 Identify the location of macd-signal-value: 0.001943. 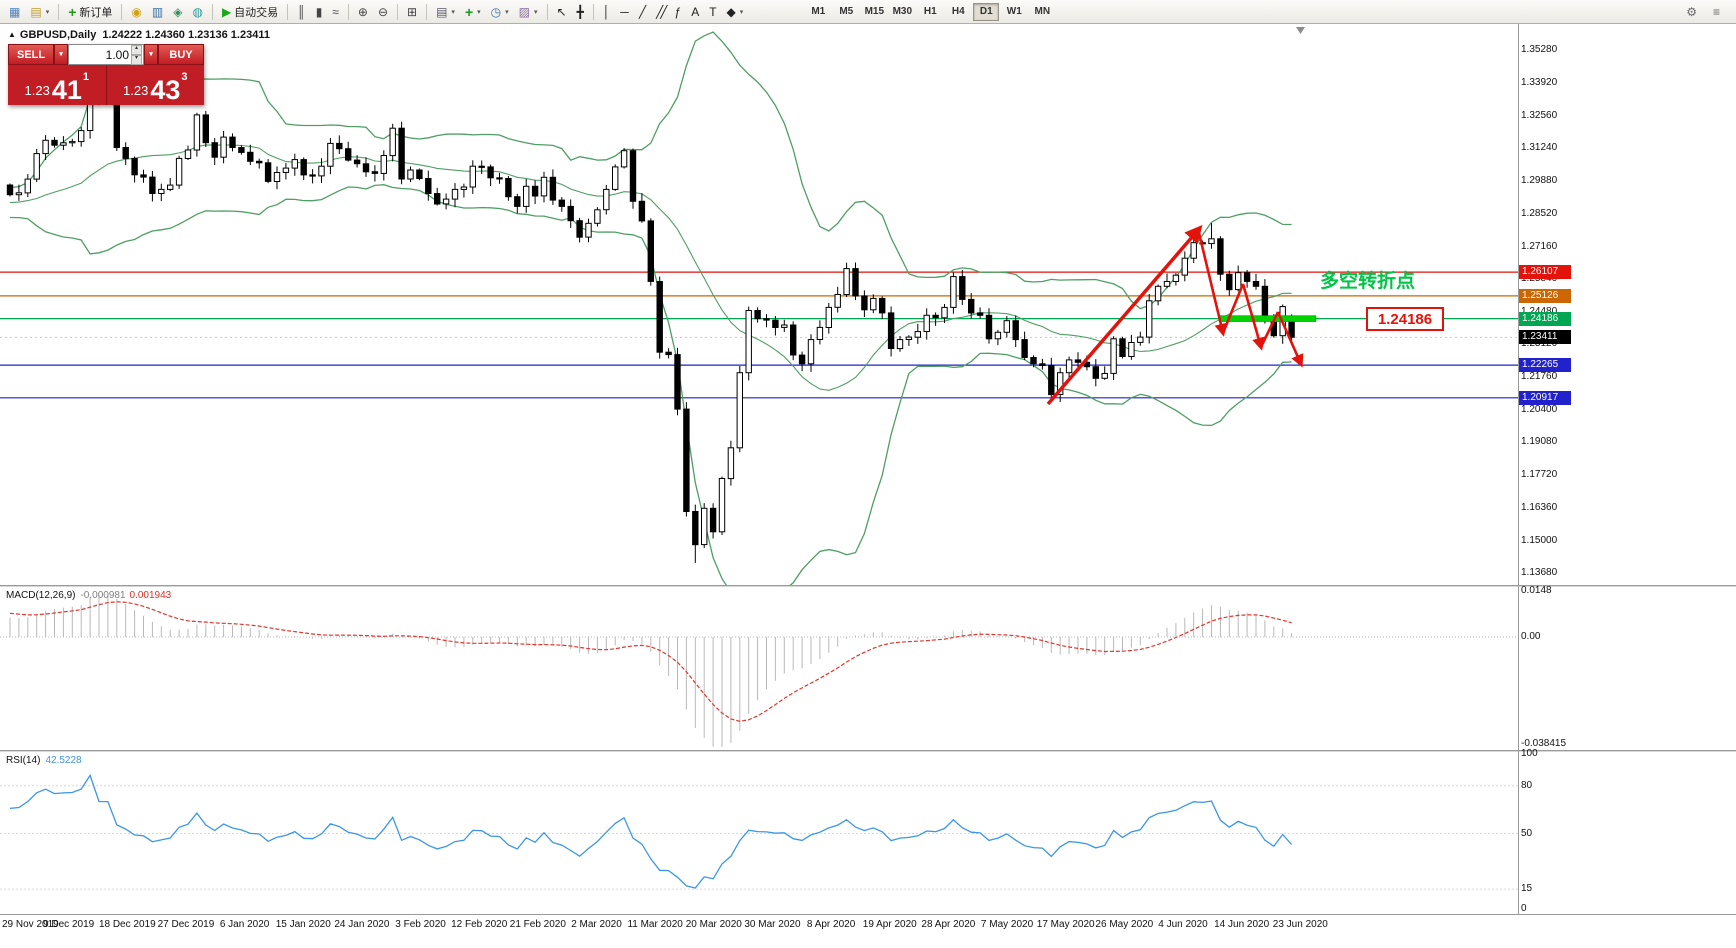
(150, 595).